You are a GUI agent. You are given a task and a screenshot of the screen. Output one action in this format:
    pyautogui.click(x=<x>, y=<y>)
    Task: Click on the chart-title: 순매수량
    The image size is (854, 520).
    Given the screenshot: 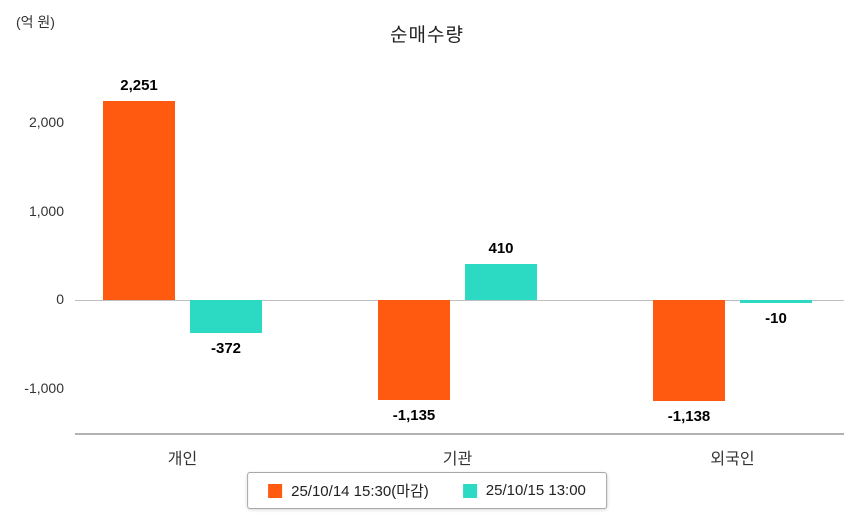 What is the action you would take?
    pyautogui.click(x=427, y=35)
    